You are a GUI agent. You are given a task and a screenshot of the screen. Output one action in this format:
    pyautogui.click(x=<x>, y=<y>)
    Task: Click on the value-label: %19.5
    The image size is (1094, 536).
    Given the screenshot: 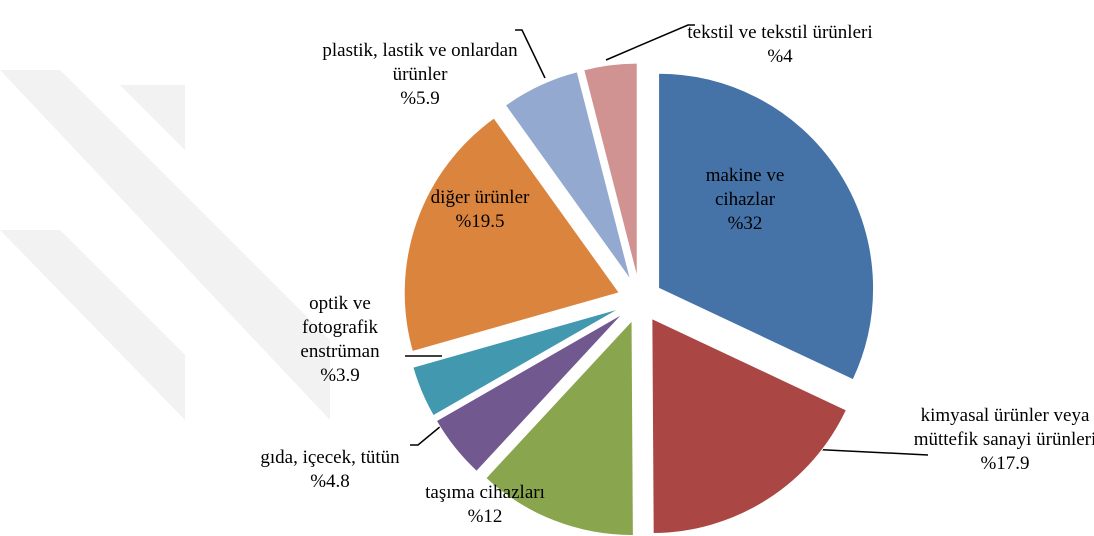 What is the action you would take?
    pyautogui.click(x=480, y=221)
    